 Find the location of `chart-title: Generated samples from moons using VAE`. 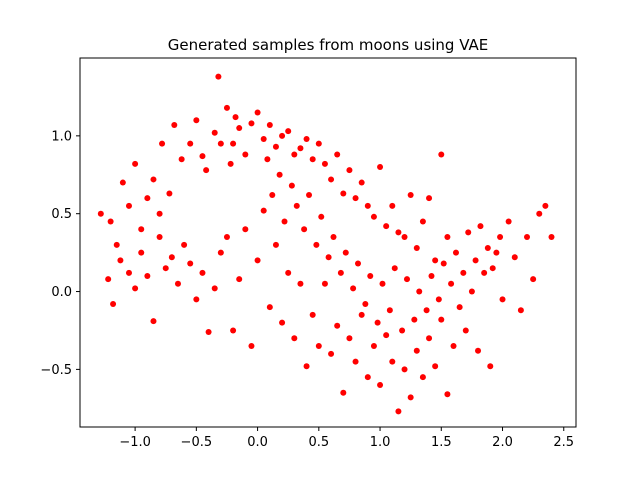

chart-title: Generated samples from moons using VAE is located at coordinates (328, 45).